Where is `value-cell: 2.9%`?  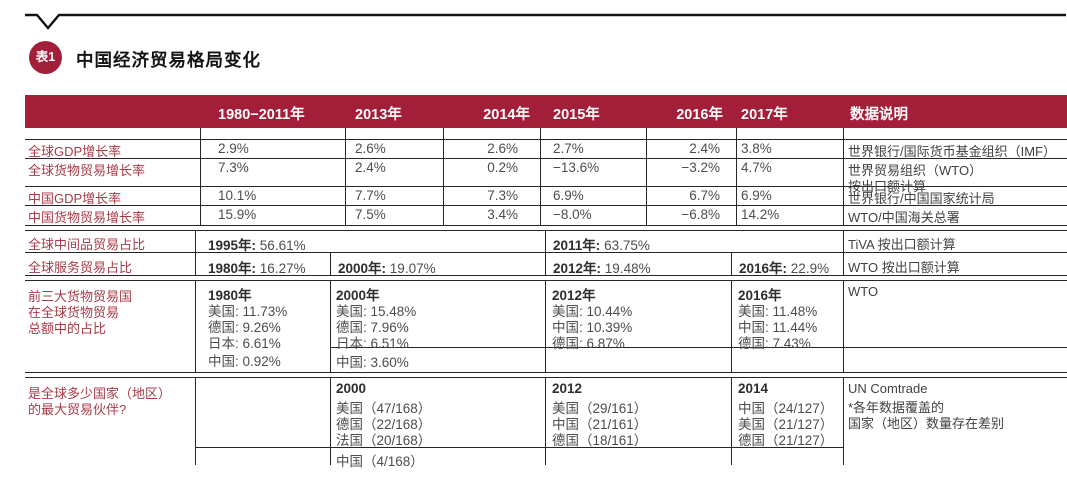
value-cell: 2.9% is located at coordinates (233, 148).